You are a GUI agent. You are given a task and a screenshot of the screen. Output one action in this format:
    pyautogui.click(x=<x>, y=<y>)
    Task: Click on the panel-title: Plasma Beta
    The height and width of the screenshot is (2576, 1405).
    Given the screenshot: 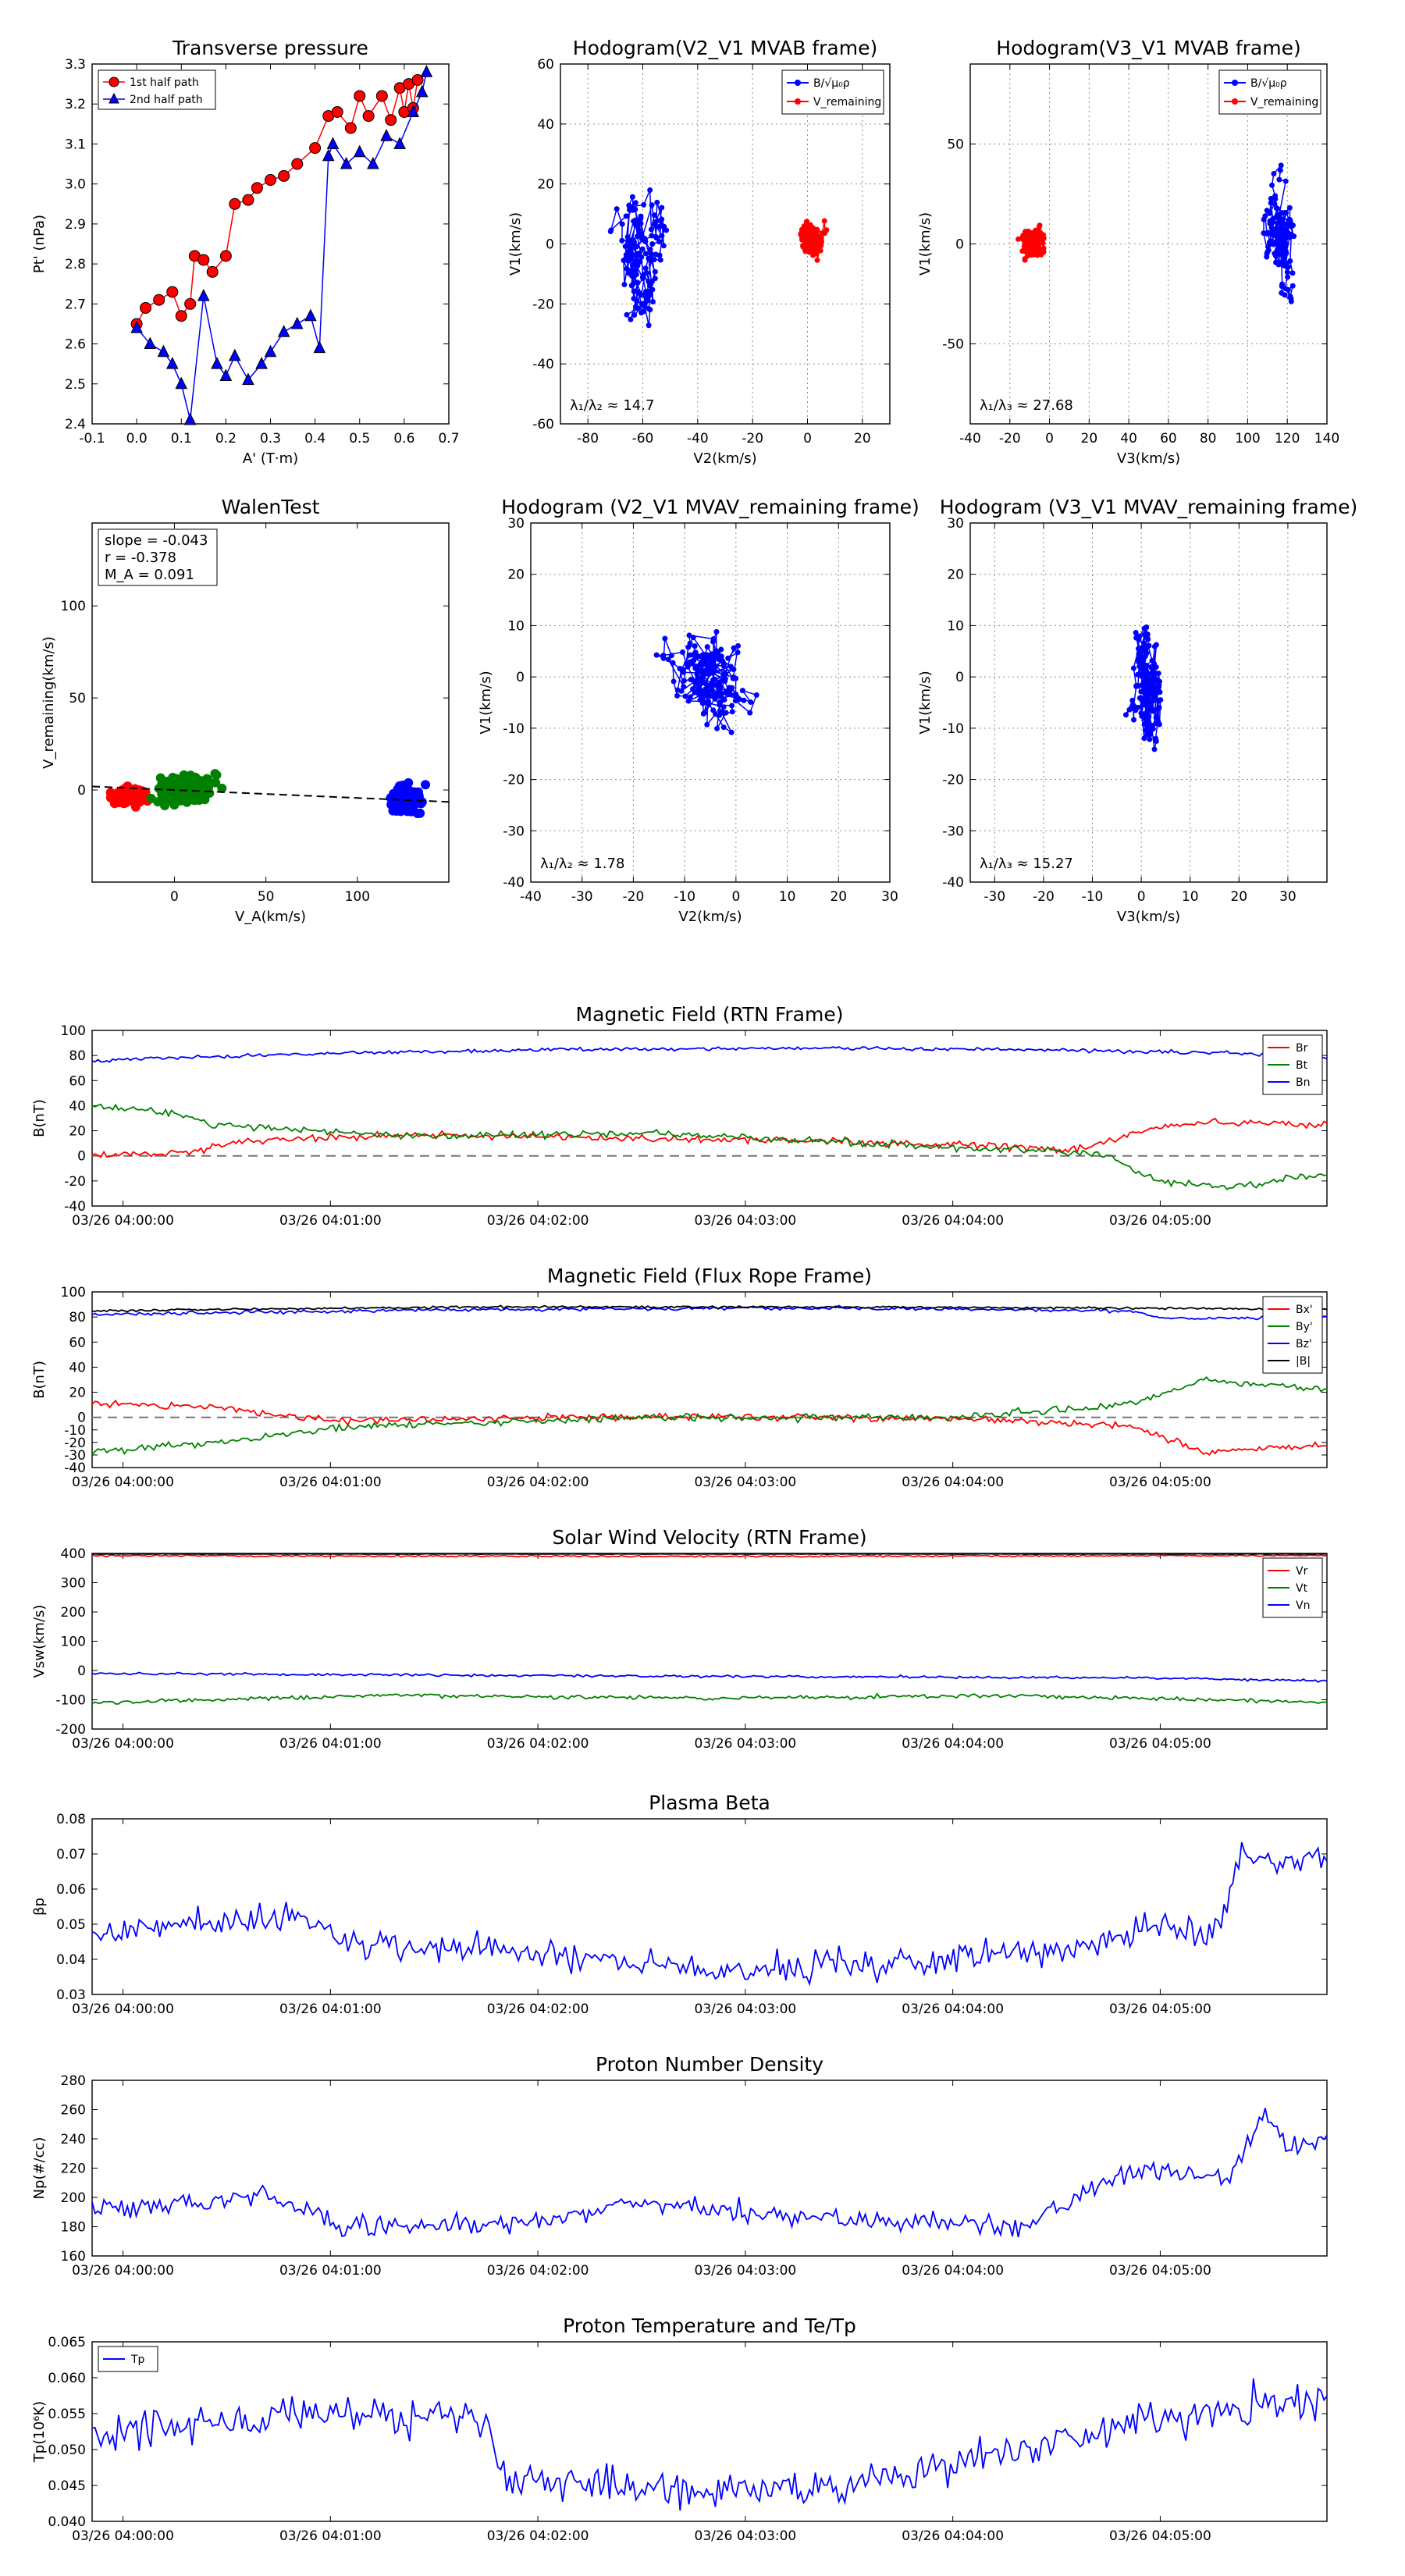 What is the action you would take?
    pyautogui.click(x=710, y=1802)
    